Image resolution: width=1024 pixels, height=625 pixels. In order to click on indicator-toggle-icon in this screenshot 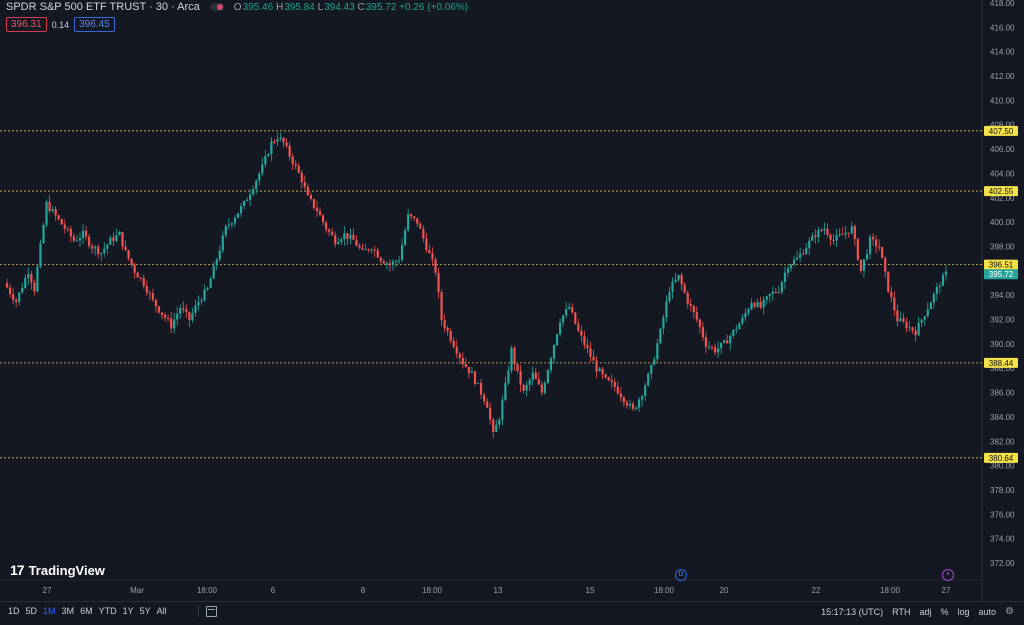, I will do `click(216, 7)`.